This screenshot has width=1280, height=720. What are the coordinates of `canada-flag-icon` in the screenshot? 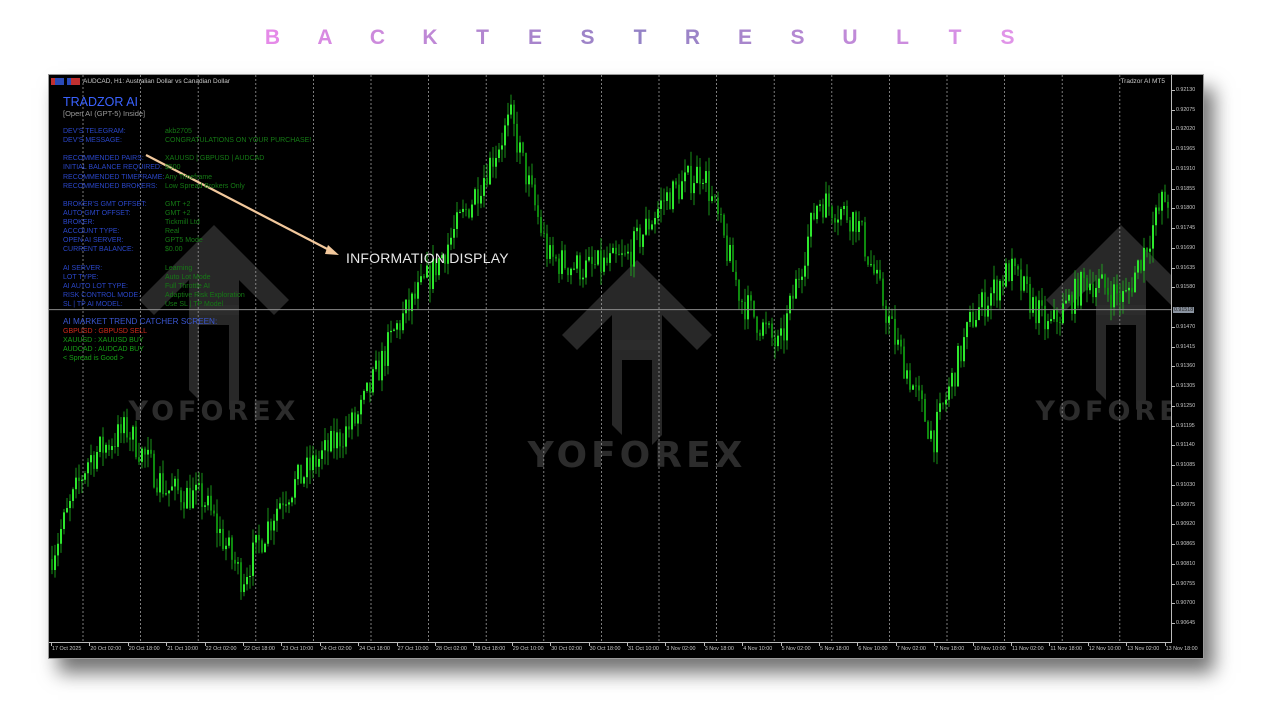 It's located at (73, 81).